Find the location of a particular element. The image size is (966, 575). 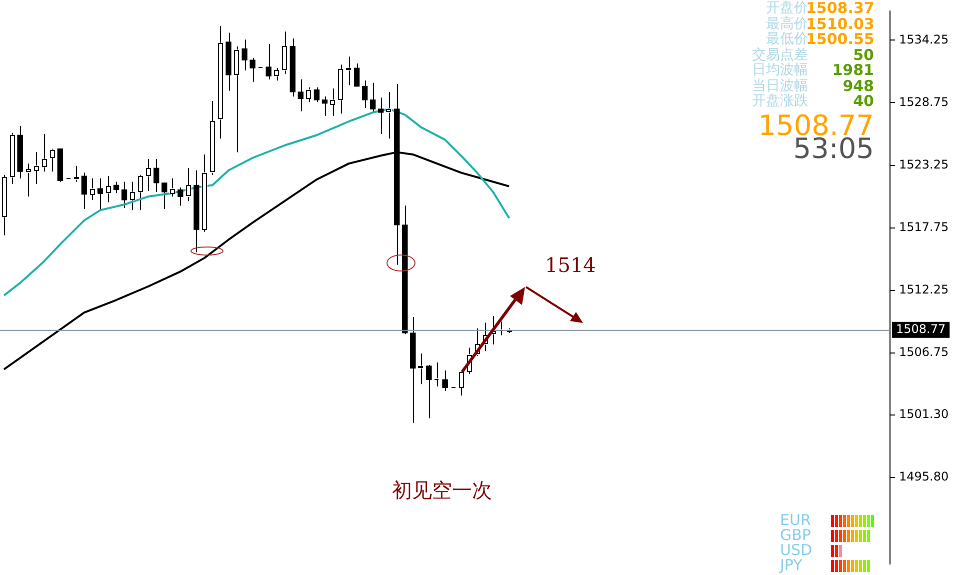

annotation: 50 is located at coordinates (863, 55).